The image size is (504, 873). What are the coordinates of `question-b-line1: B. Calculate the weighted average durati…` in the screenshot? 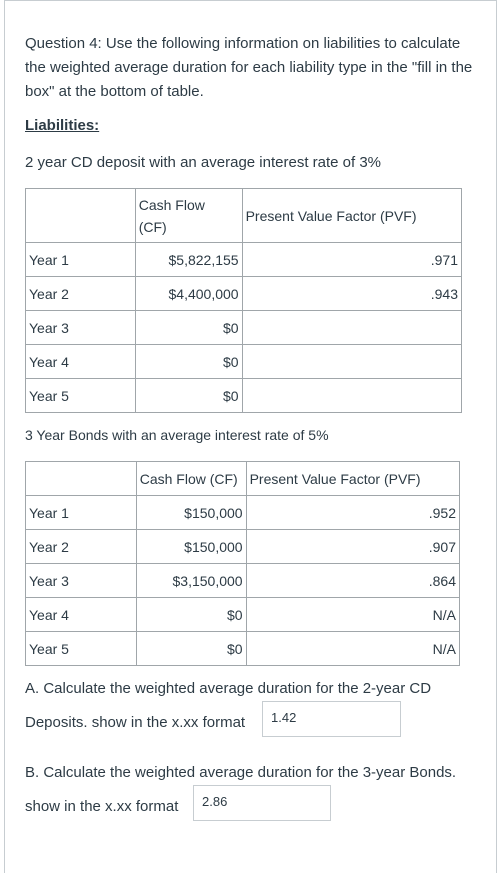 It's located at (241, 772).